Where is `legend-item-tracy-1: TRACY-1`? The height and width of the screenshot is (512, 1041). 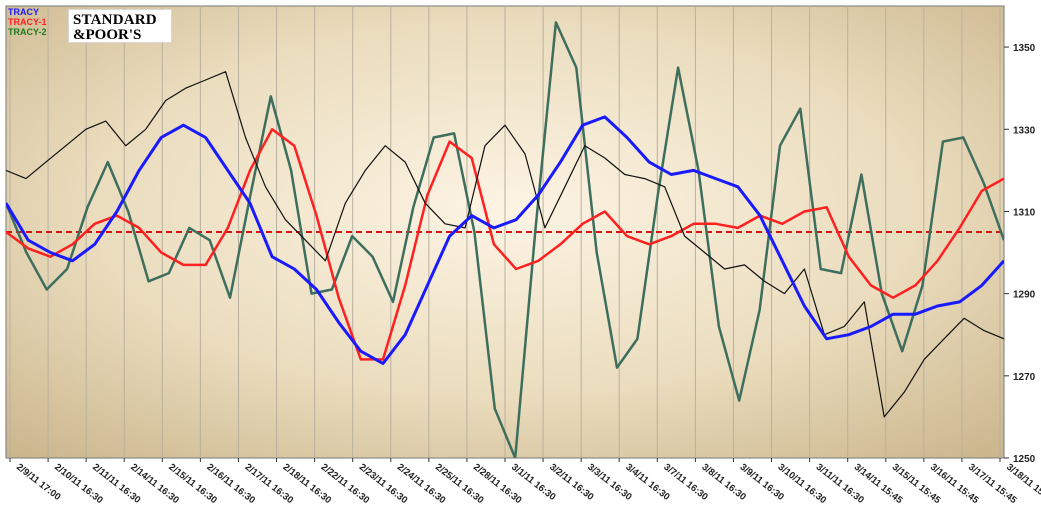
legend-item-tracy-1: TRACY-1 is located at coordinates (27, 22).